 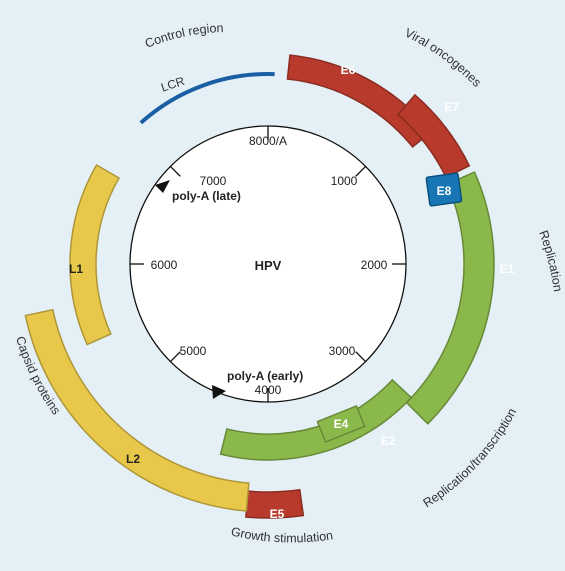 I want to click on lcr-label: LCR, so click(x=172, y=84).